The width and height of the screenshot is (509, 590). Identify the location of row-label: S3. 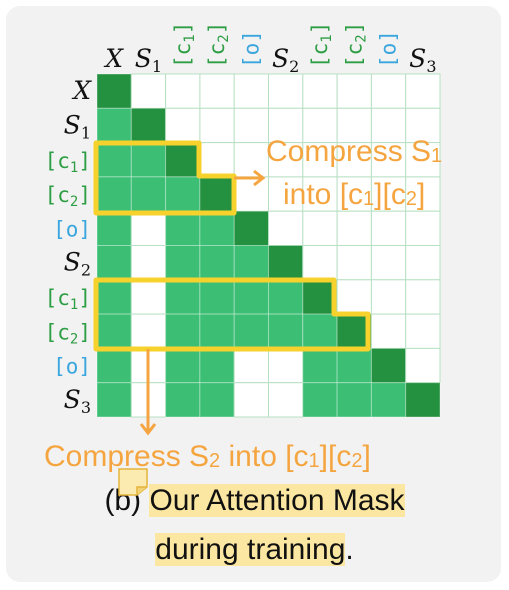
(77, 401).